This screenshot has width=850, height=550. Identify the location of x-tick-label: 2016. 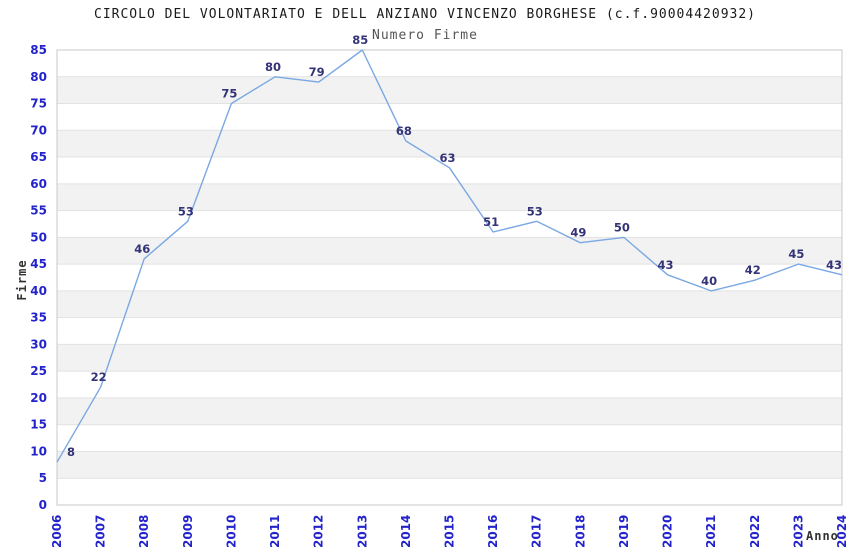
(493, 531).